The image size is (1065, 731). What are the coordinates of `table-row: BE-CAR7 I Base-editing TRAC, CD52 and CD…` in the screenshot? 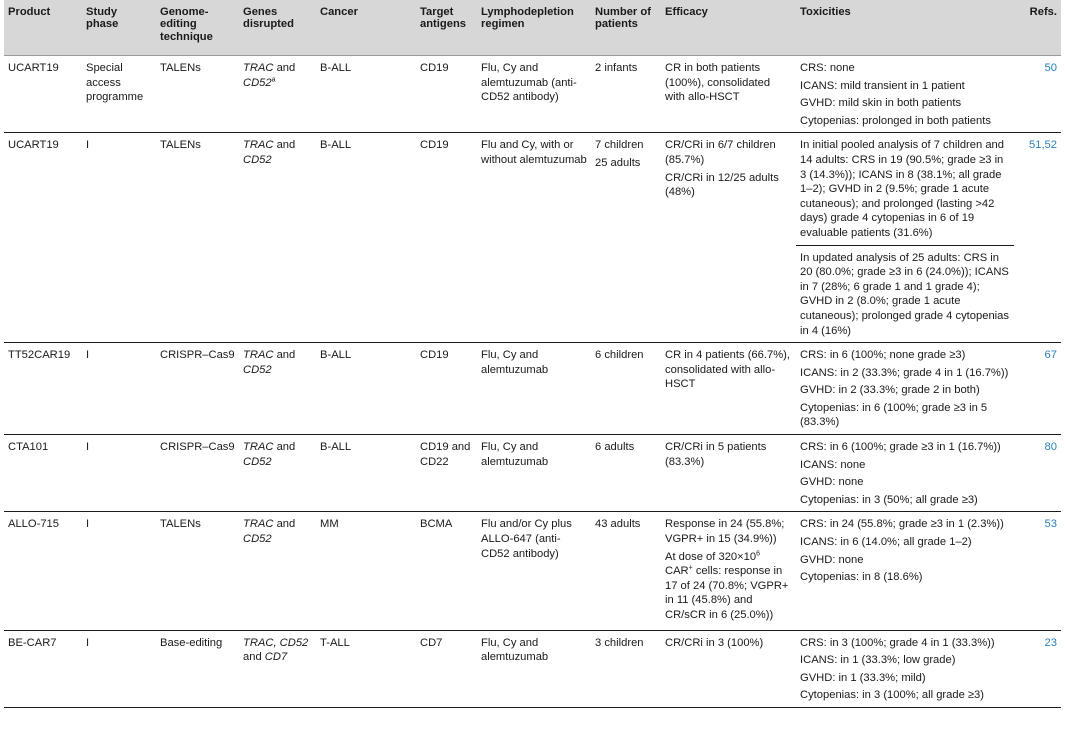 It's located at (532, 668).